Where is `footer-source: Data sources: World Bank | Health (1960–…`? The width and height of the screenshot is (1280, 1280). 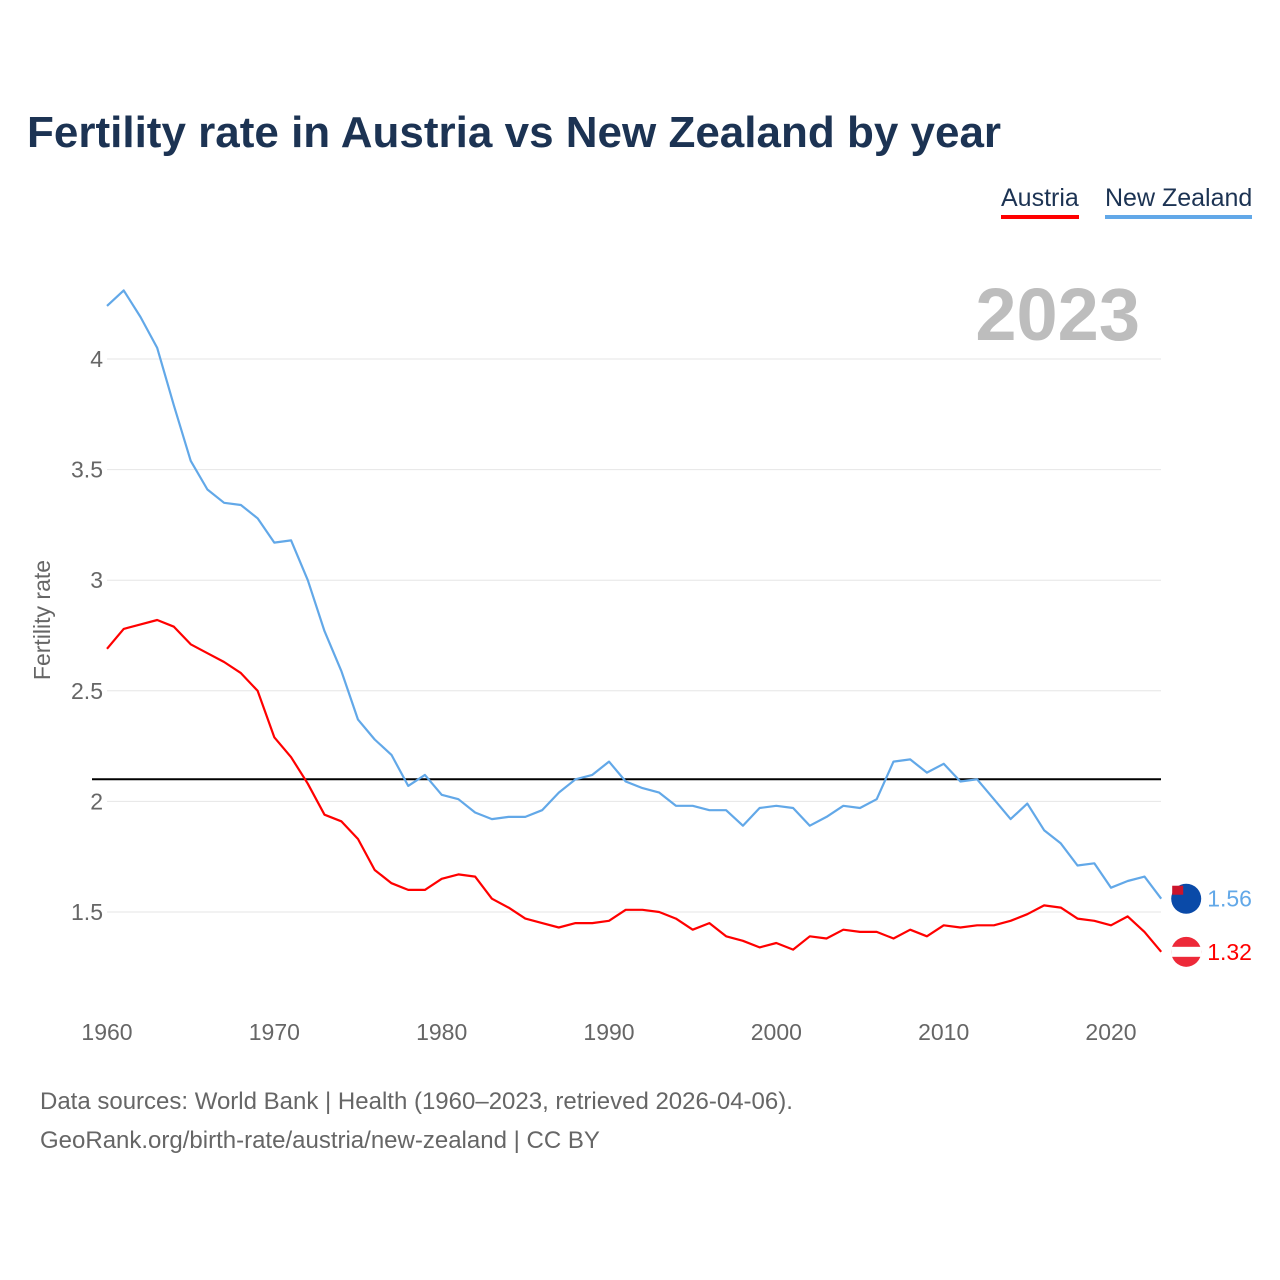
footer-source: Data sources: World Bank | Health (1960–… is located at coordinates (416, 1101).